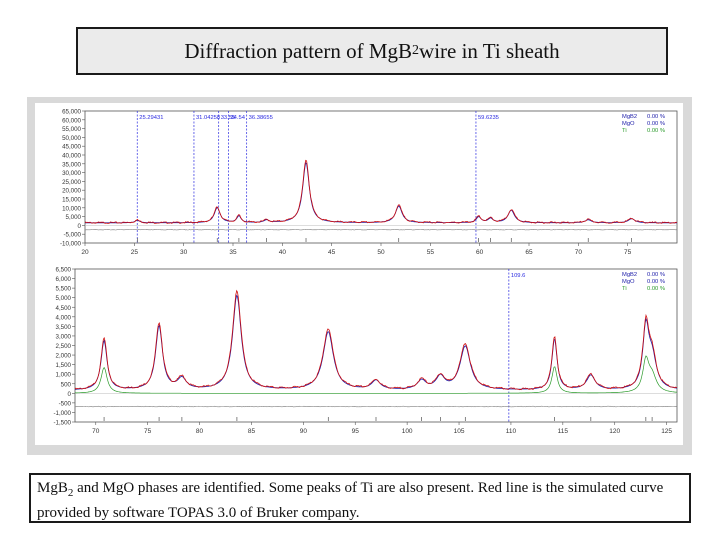  Describe the element at coordinates (47, 488) in the screenshot. I see `caption-part1: Mg` at that location.